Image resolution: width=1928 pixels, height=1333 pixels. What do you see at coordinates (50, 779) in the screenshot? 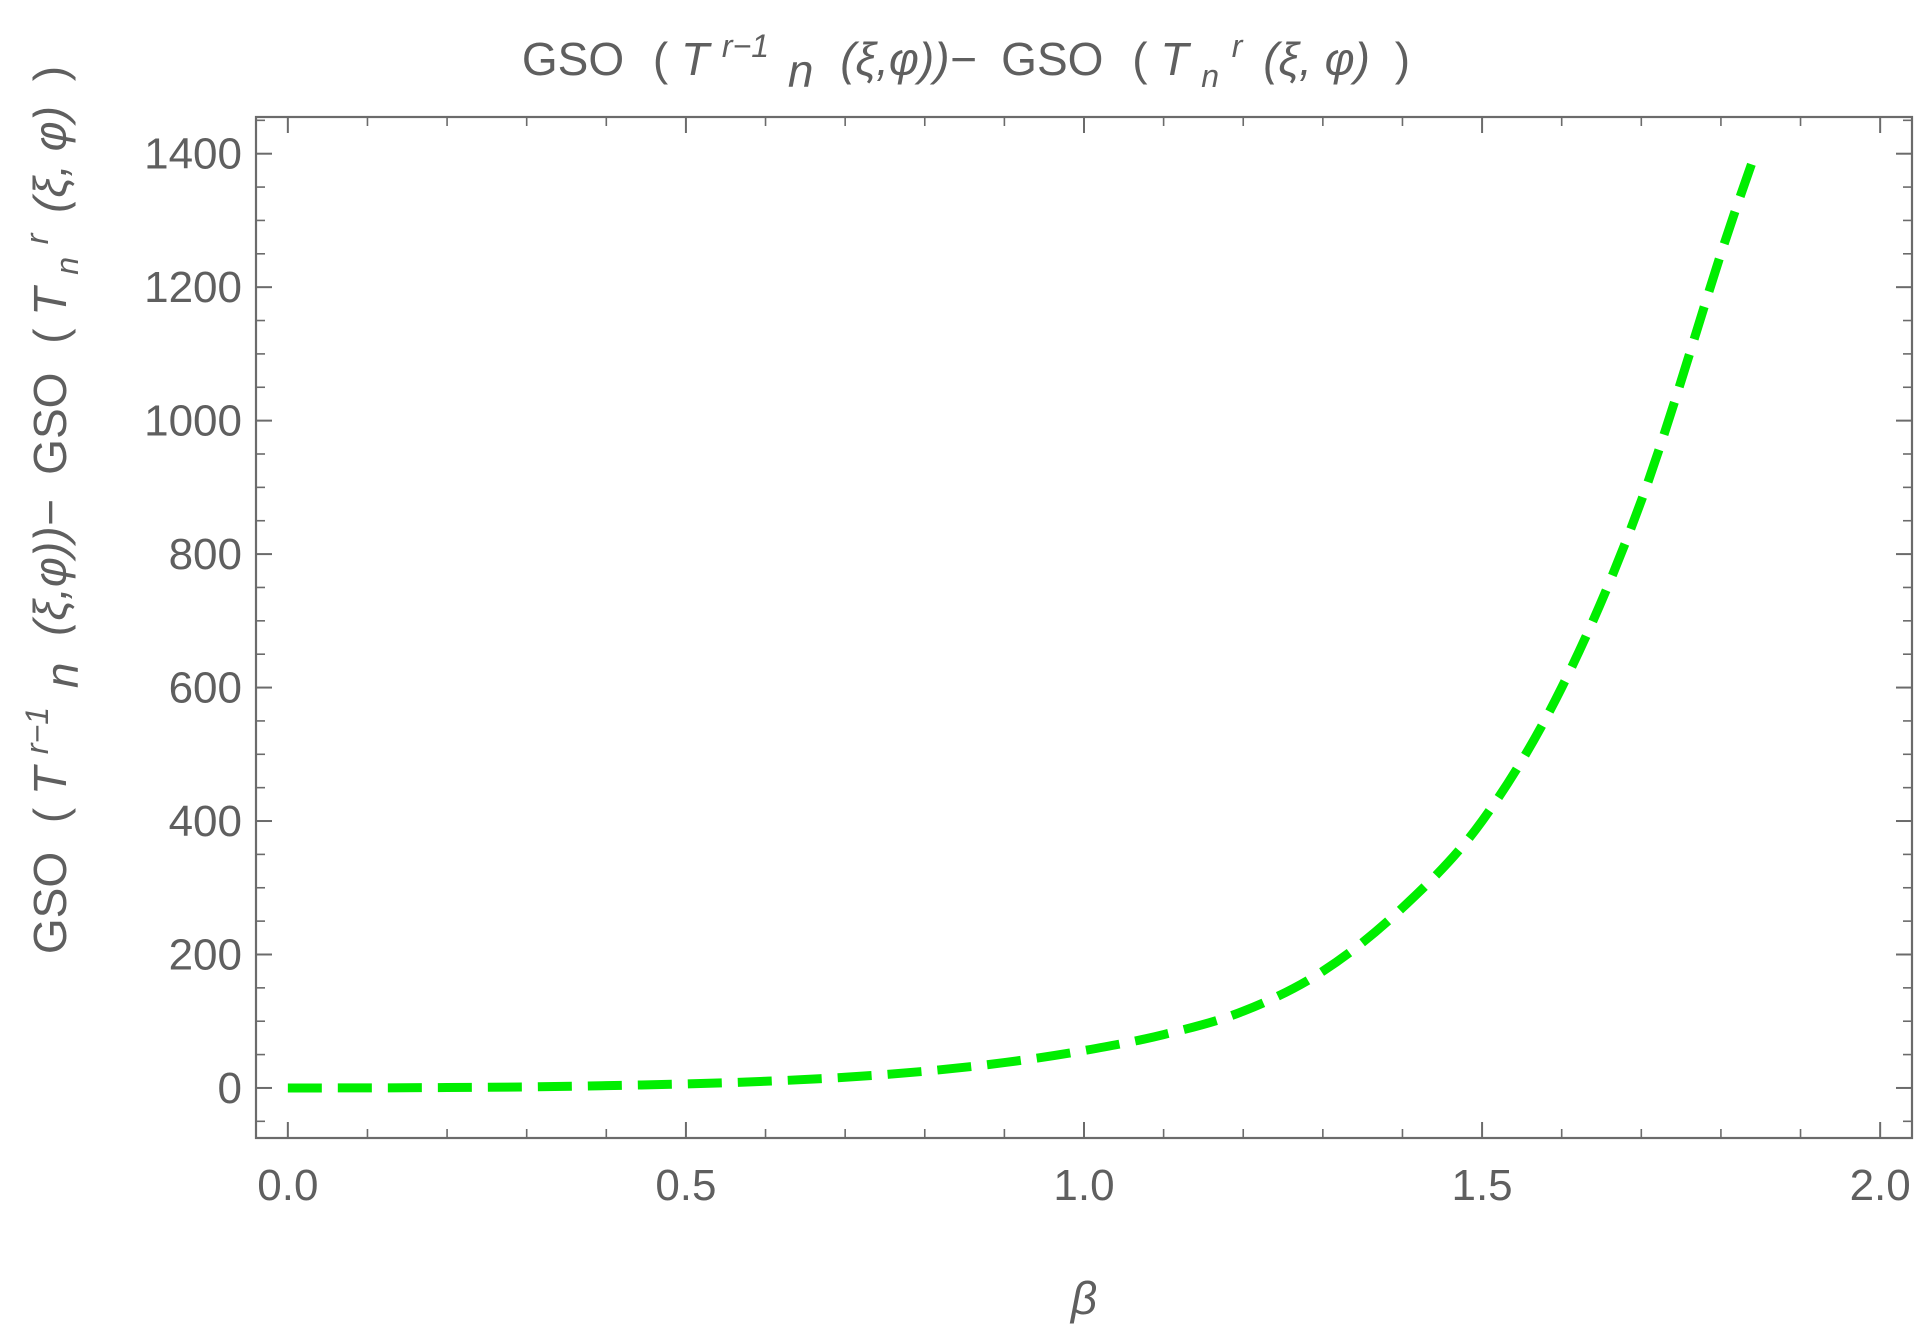
I see `ylabel-T-1: T` at bounding box center [50, 779].